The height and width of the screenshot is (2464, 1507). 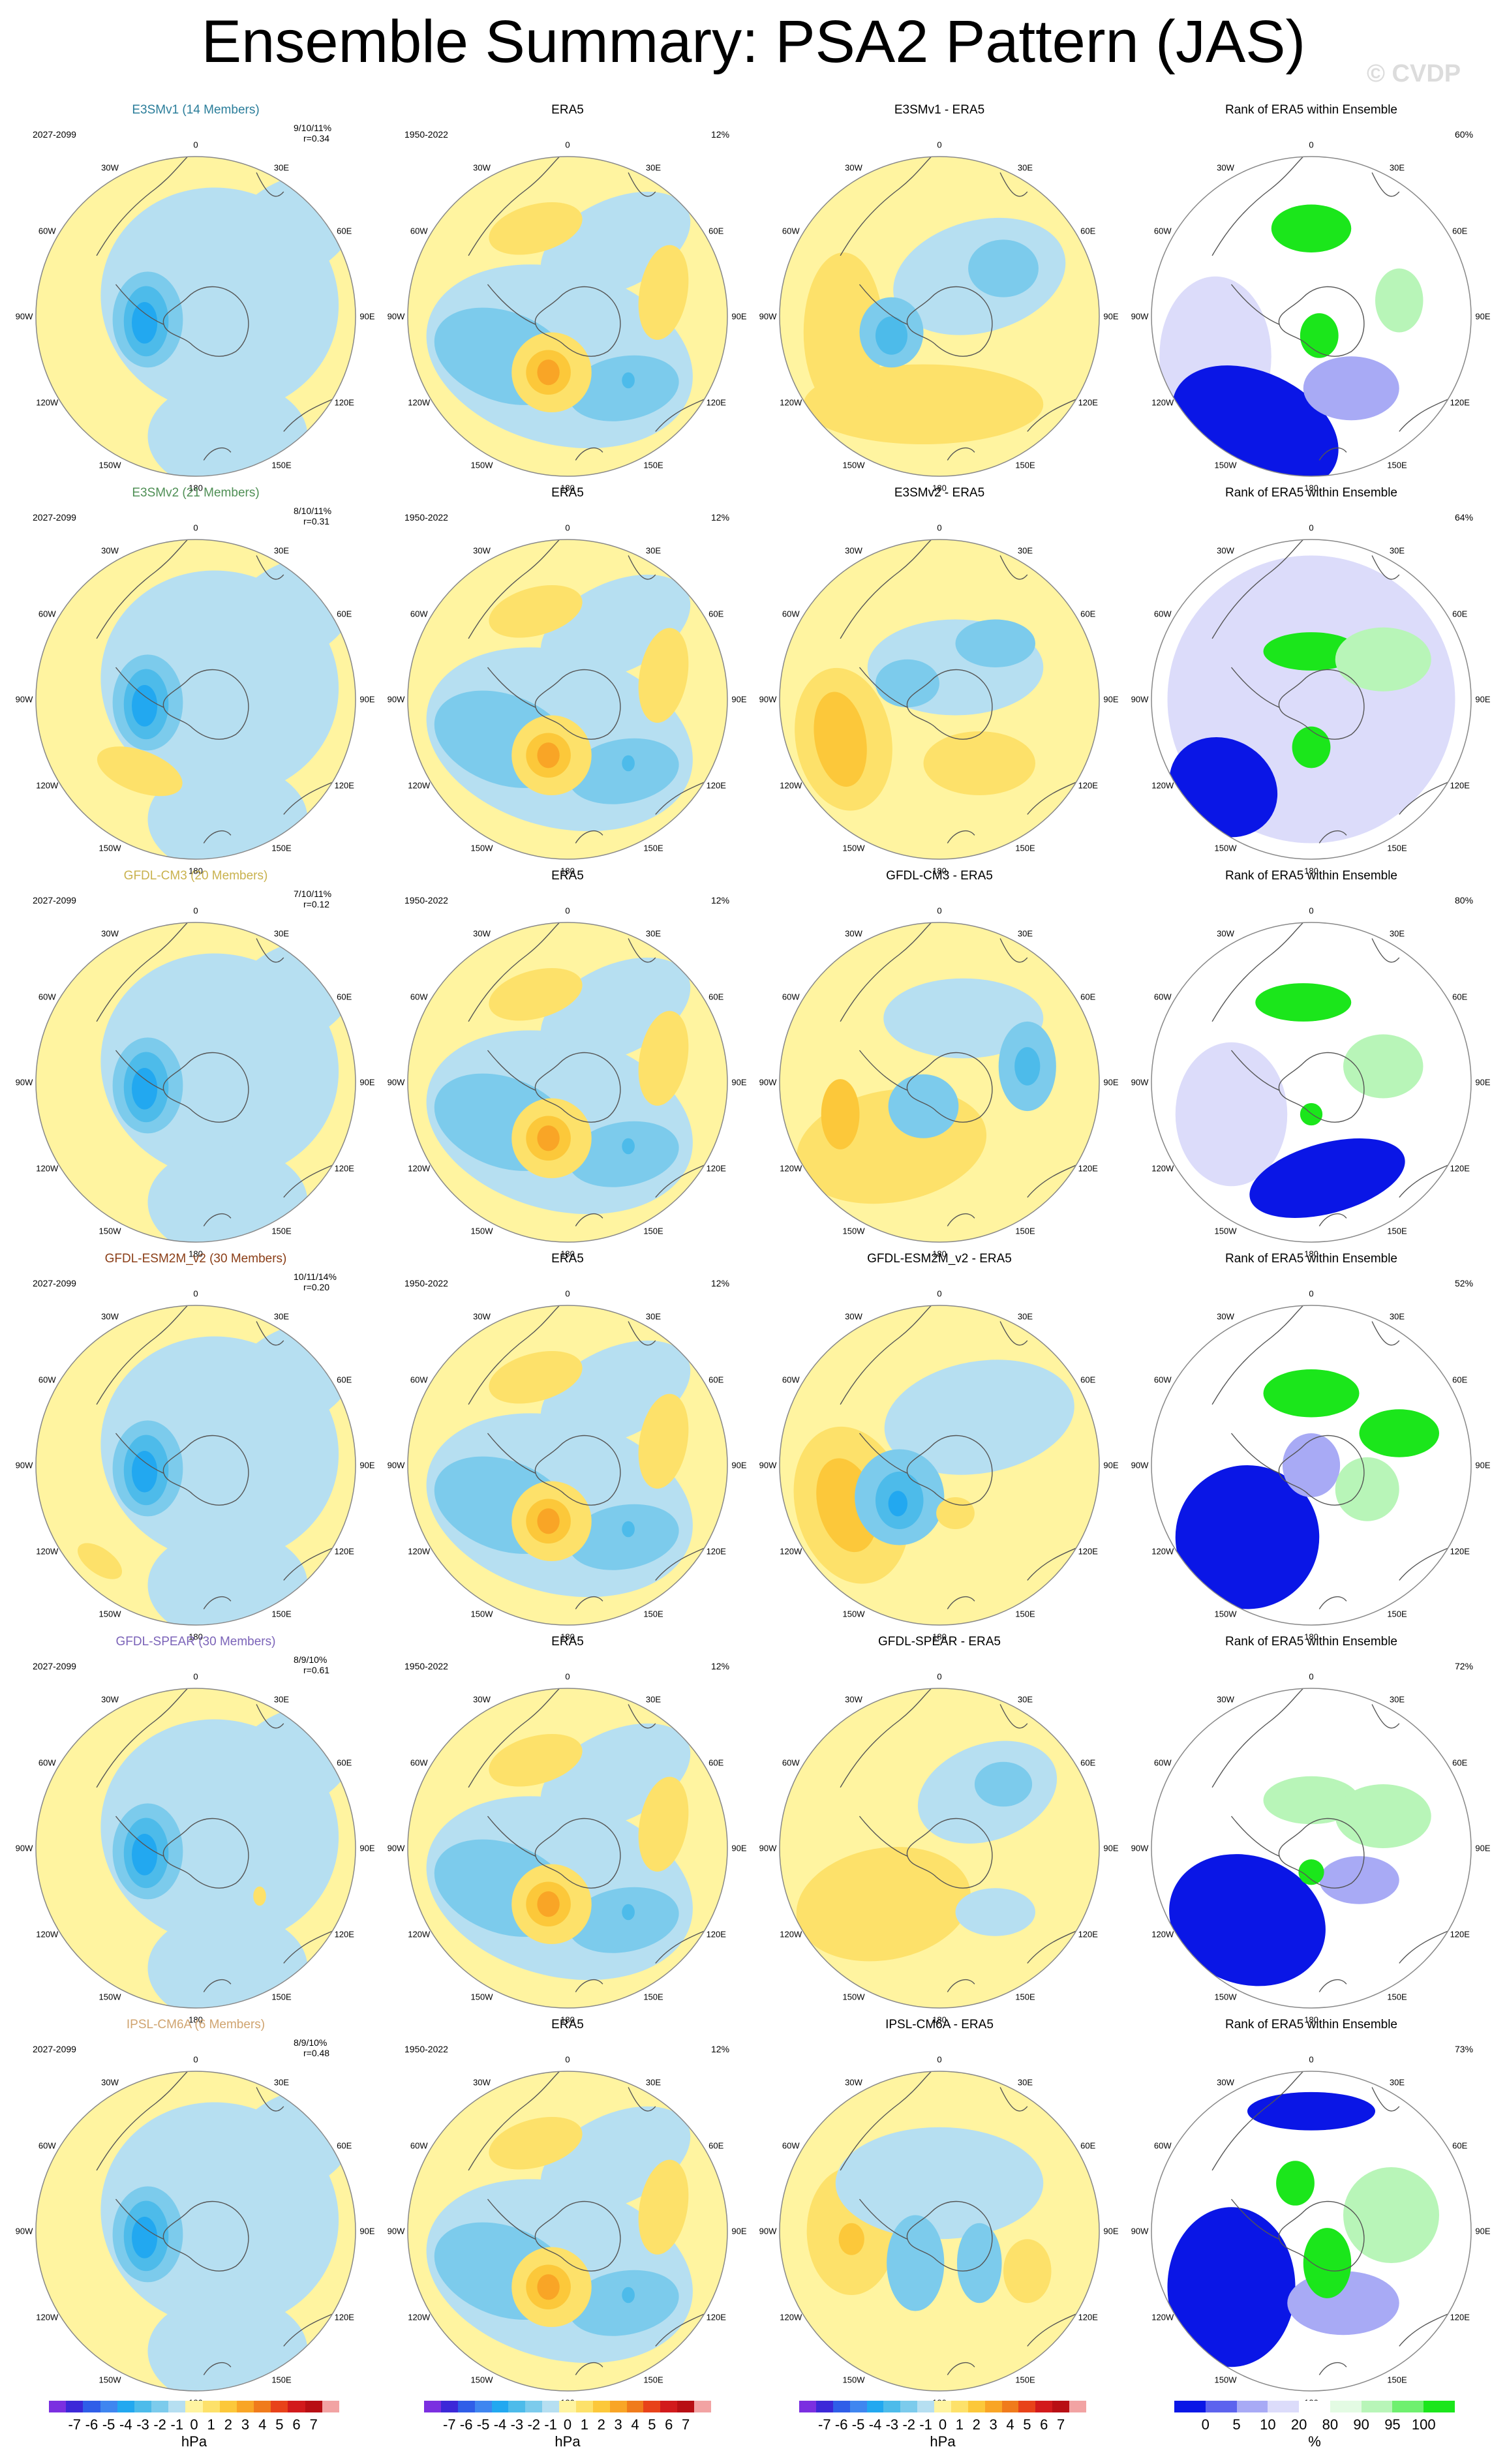 What do you see at coordinates (959, 2424) in the screenshot?
I see `colorbar-tick-label: 1` at bounding box center [959, 2424].